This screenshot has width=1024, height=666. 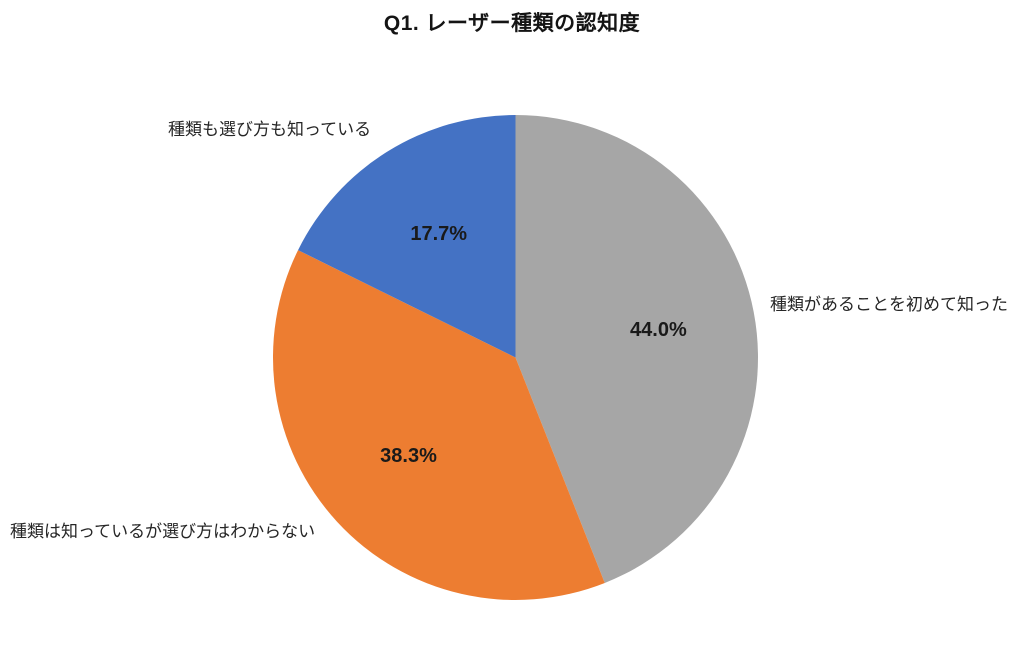 What do you see at coordinates (407, 236) in the screenshot?
I see `pie-slice-know-type-and-choice` at bounding box center [407, 236].